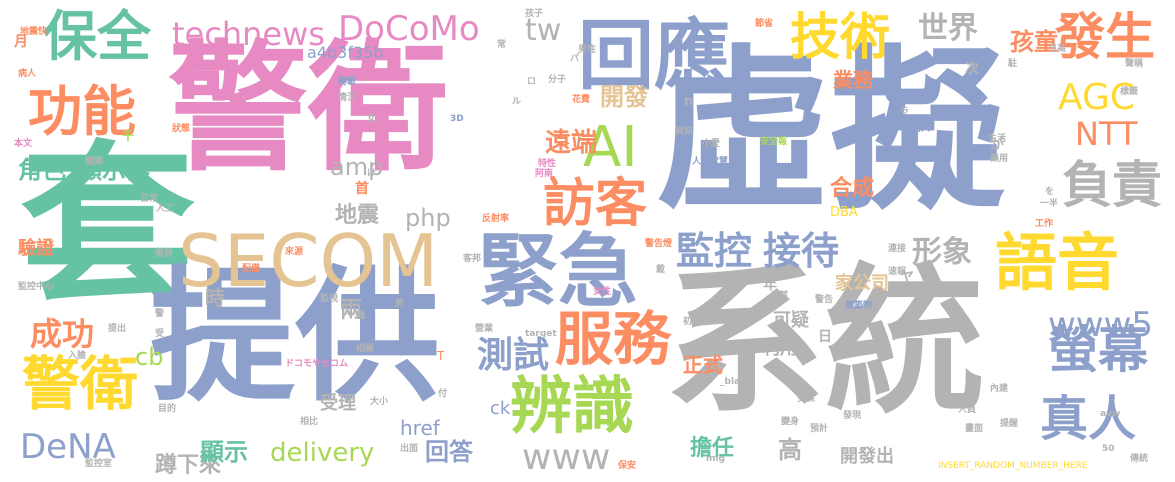 This screenshot has width=1175, height=482. What do you see at coordinates (23, 144) in the screenshot?
I see `word: 本文` at bounding box center [23, 144].